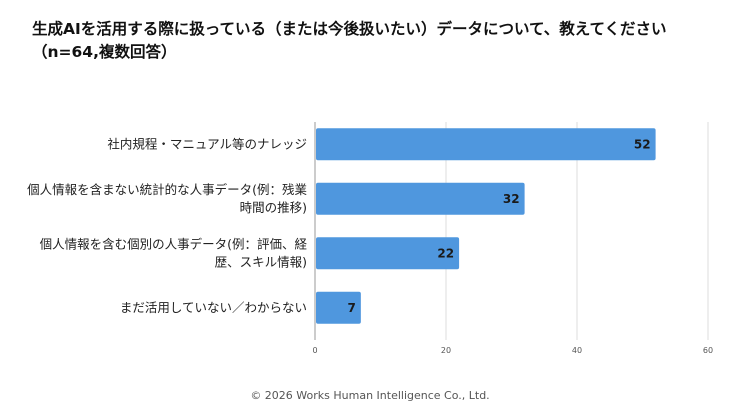 The image size is (740, 416). Describe the element at coordinates (446, 350) in the screenshot. I see `x-tick-label: 20` at that location.